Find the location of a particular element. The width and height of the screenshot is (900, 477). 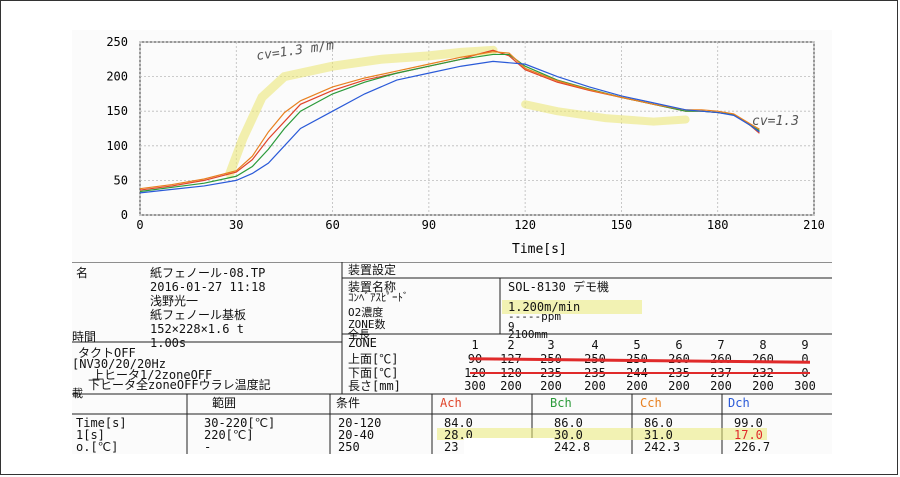

result-value-ach: 84.0 is located at coordinates (458, 423).